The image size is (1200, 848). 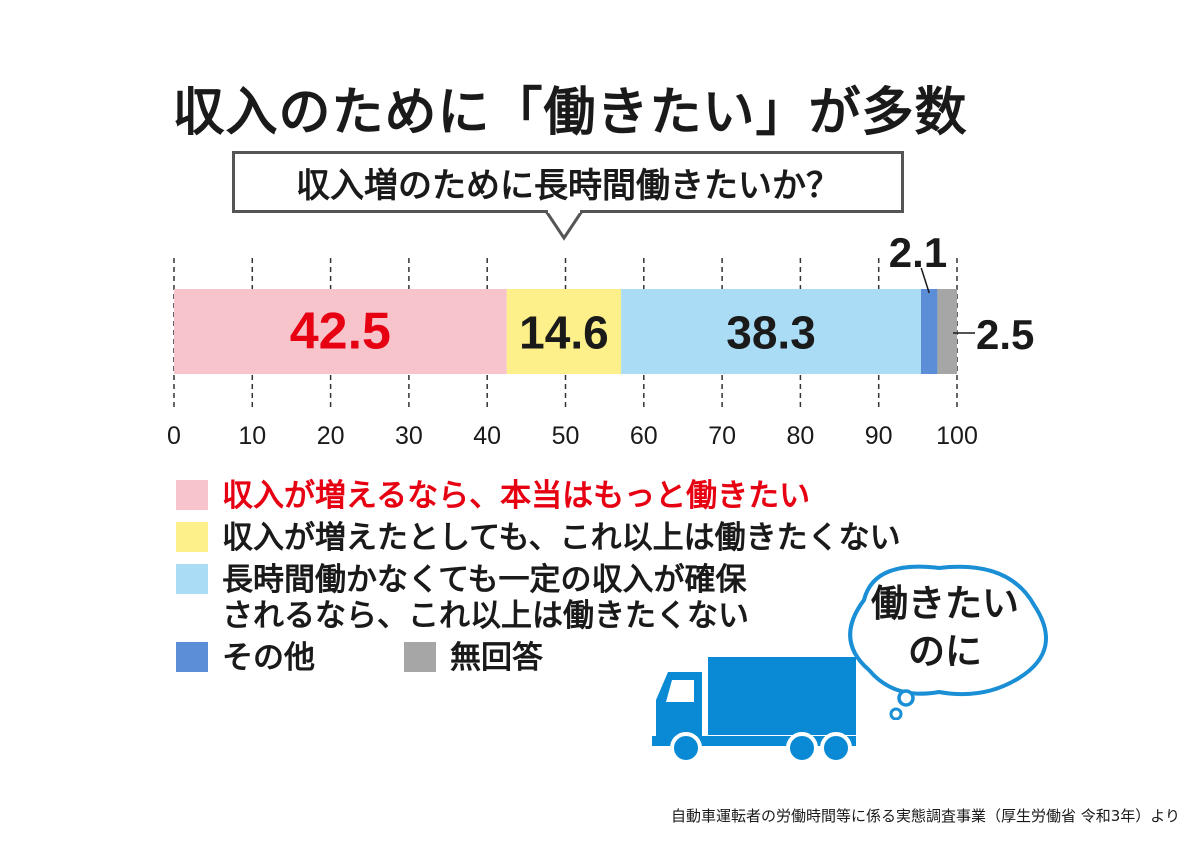 I want to click on data-label: 38.3, so click(x=771, y=333).